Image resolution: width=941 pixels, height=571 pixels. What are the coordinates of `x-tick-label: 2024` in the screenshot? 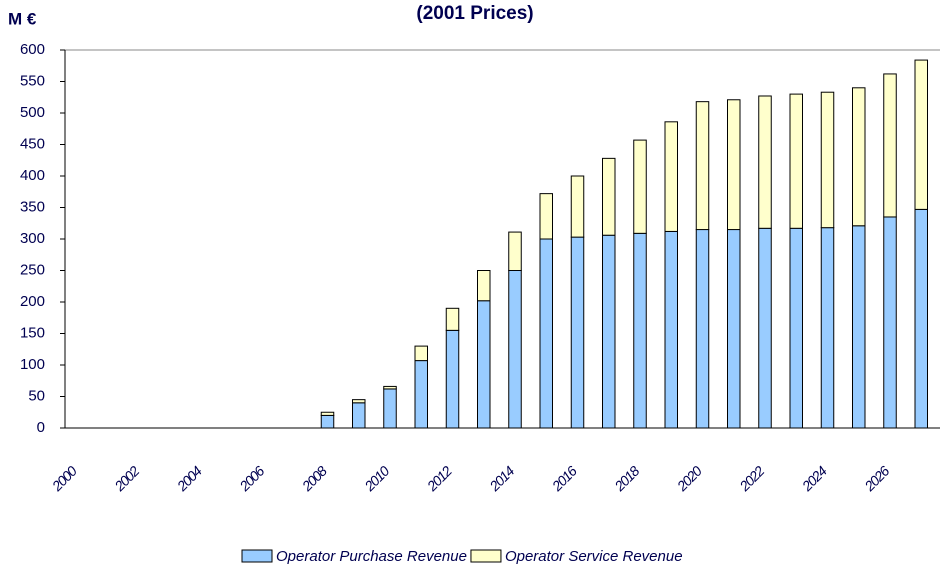 It's located at (814, 479).